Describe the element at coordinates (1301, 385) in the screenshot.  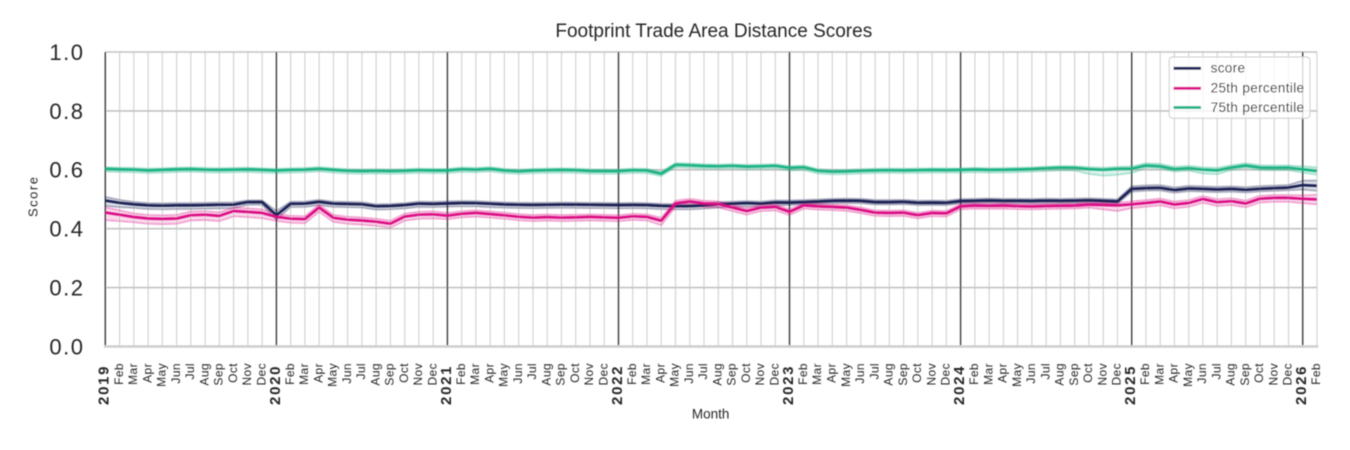
I see `svg-text: 2026` at that location.